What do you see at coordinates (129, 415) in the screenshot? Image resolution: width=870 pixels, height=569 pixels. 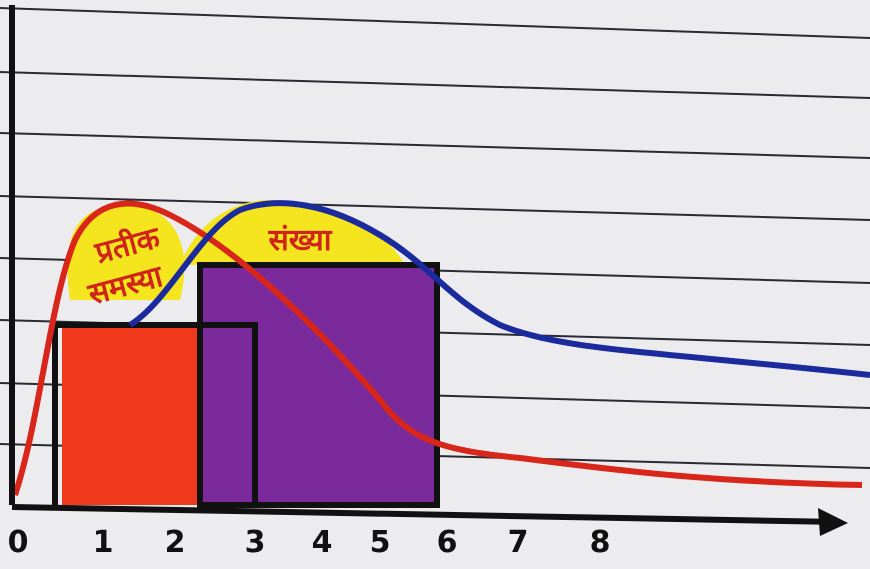 I see `red-block` at bounding box center [129, 415].